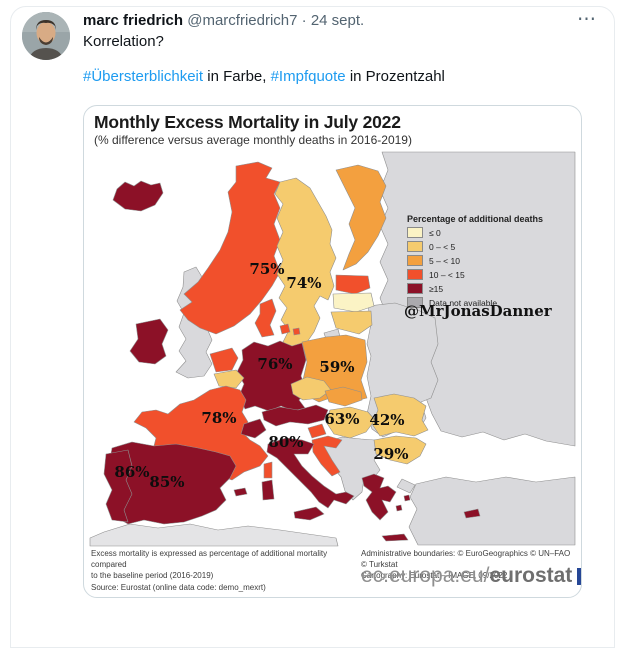  I want to click on legend-label-na: Data not available, so click(463, 302).